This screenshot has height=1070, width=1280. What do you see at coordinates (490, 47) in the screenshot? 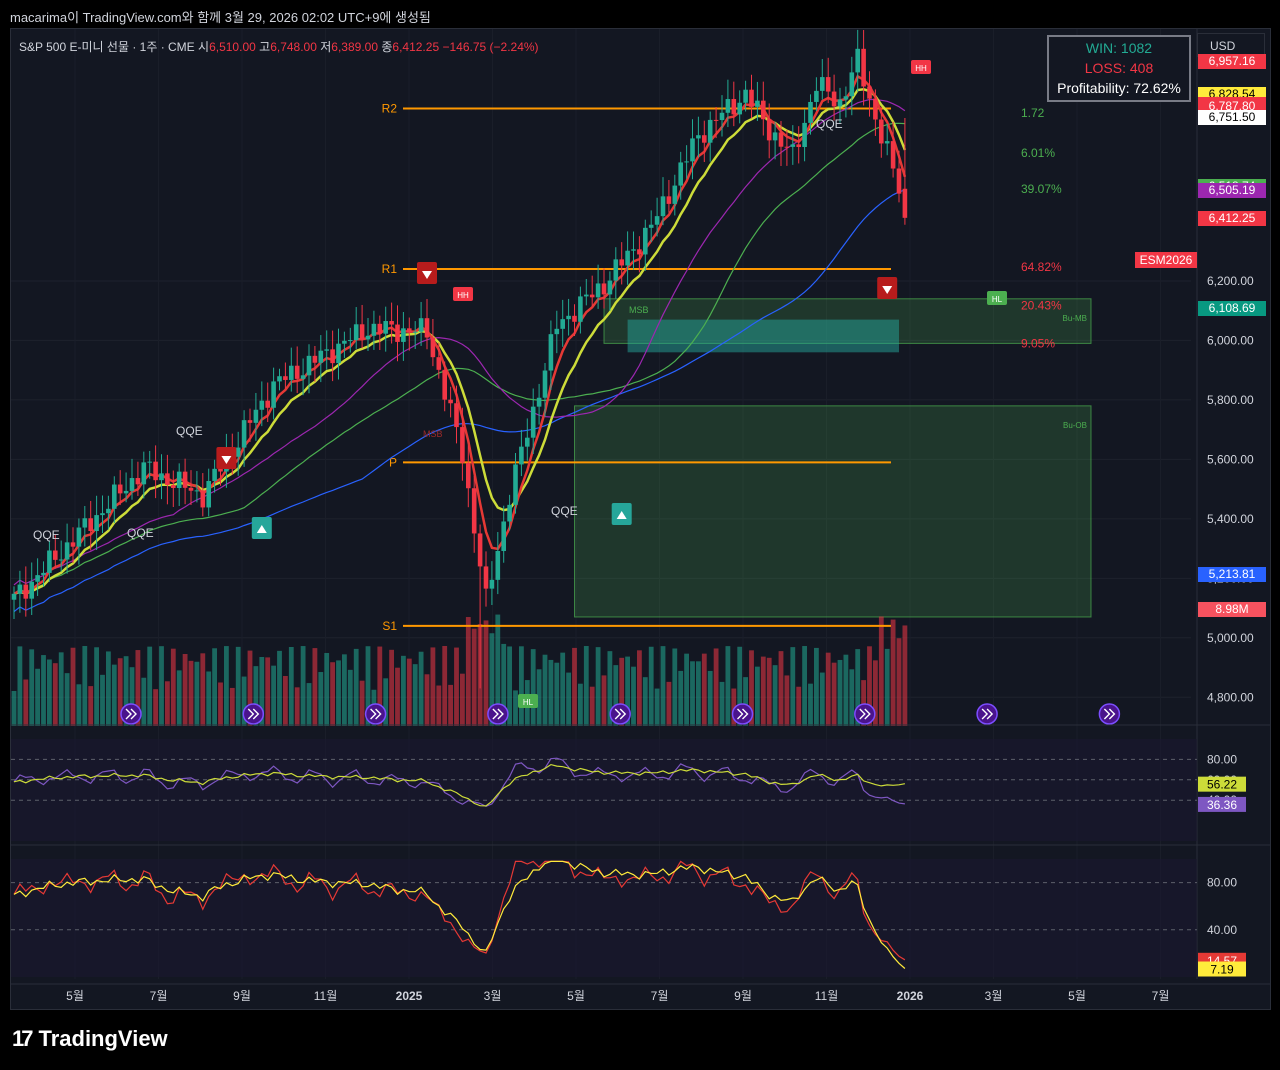
I see `change-value: −146.75 (−2.24%)` at bounding box center [490, 47].